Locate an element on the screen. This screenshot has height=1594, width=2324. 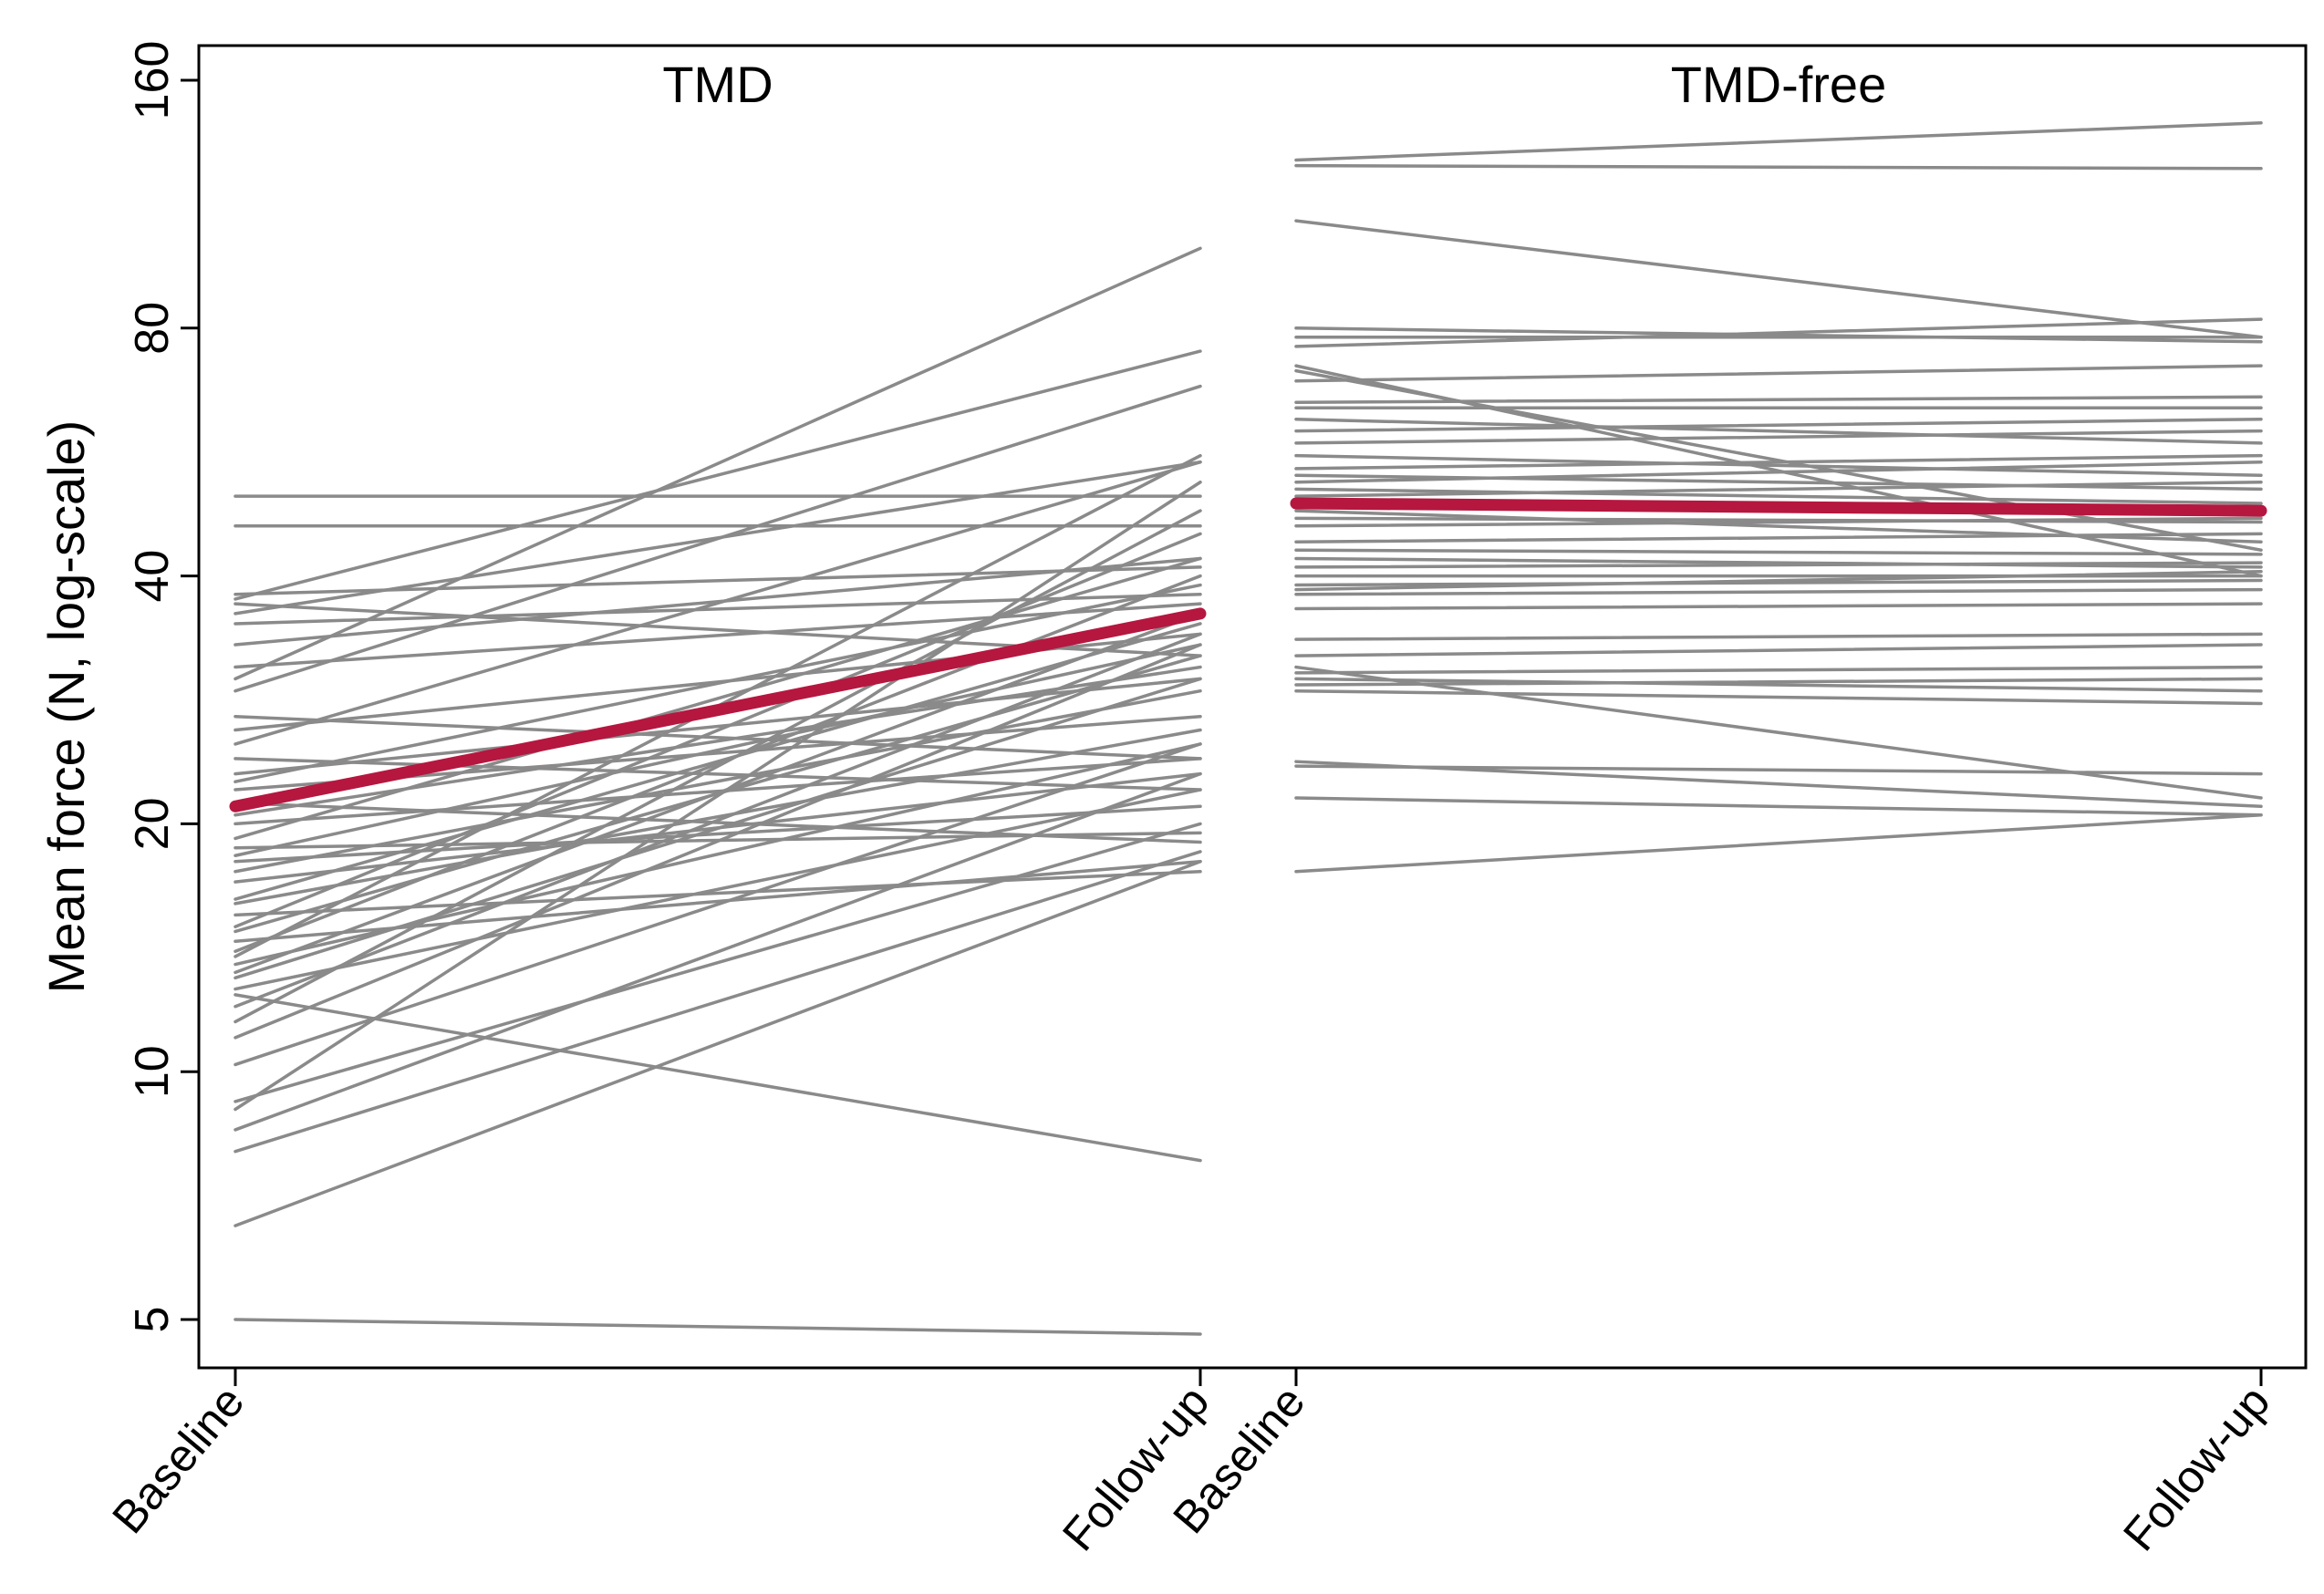
y-tick-label: 80 is located at coordinates (152, 328).